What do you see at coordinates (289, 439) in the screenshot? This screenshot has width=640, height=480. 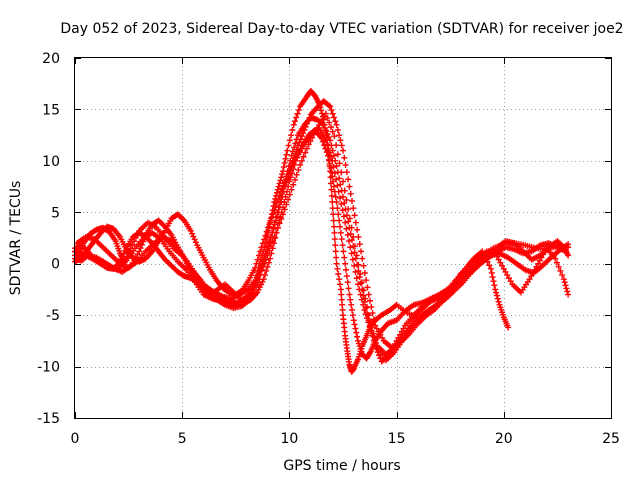 I see `x-tick-label: 10` at bounding box center [289, 439].